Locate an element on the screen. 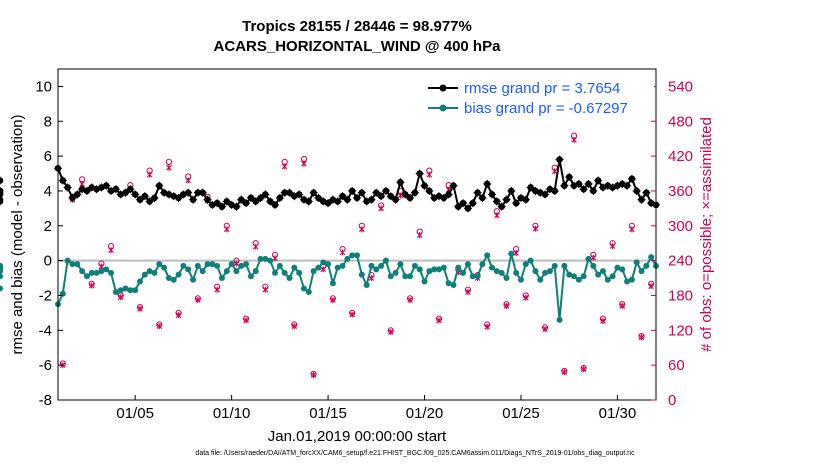 The image size is (830, 470). chart-title: Tropics 28155 / 28446 = 98.977% is located at coordinates (357, 26).